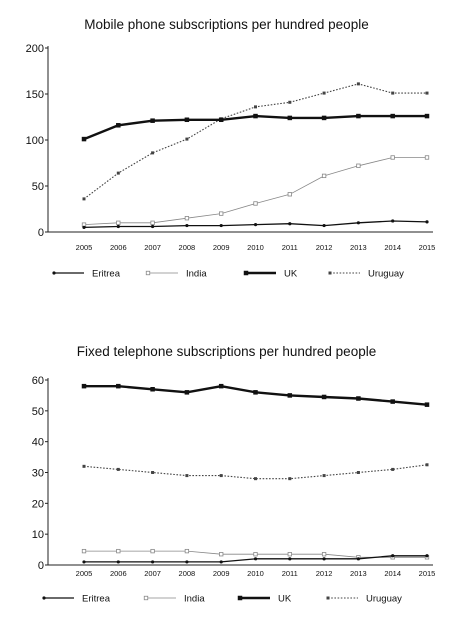 Image resolution: width=453 pixels, height=621 pixels. Describe the element at coordinates (35, 49) in the screenshot. I see `y-tick-label: 200` at that location.